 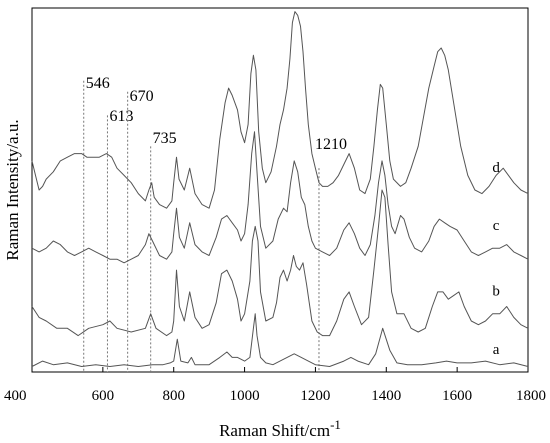 What do you see at coordinates (165, 138) in the screenshot?
I see `annotation-label-735: 735` at bounding box center [165, 138].